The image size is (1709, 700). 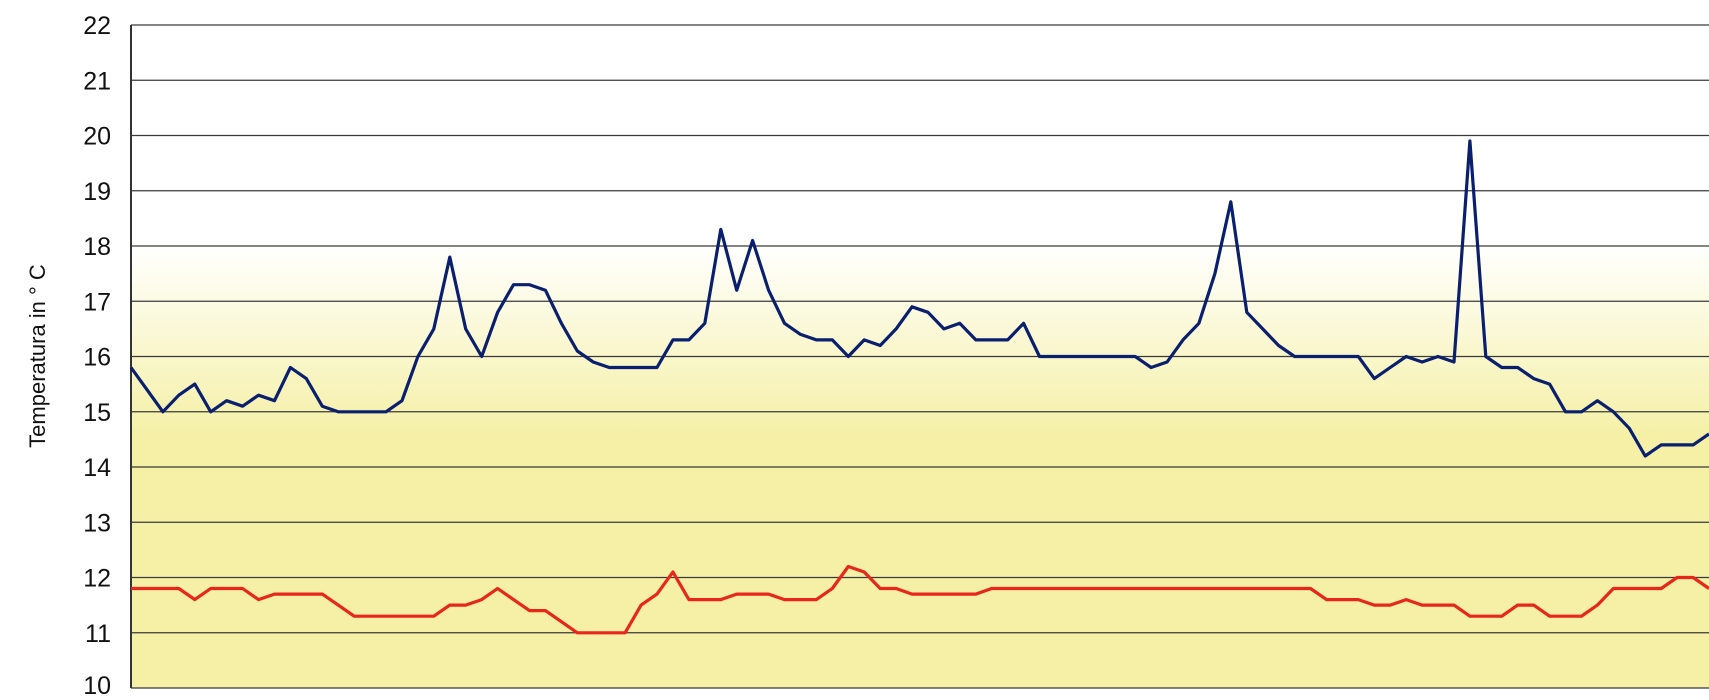 I want to click on y-tick-label: 17, so click(x=97, y=302).